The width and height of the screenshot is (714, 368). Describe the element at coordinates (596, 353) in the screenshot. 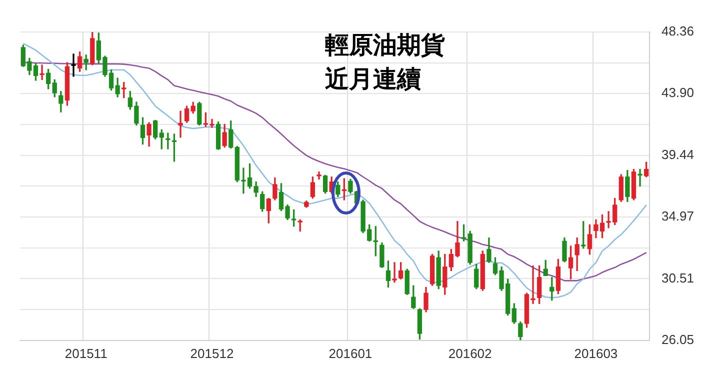

I see `x-tick-label: 201603` at that location.